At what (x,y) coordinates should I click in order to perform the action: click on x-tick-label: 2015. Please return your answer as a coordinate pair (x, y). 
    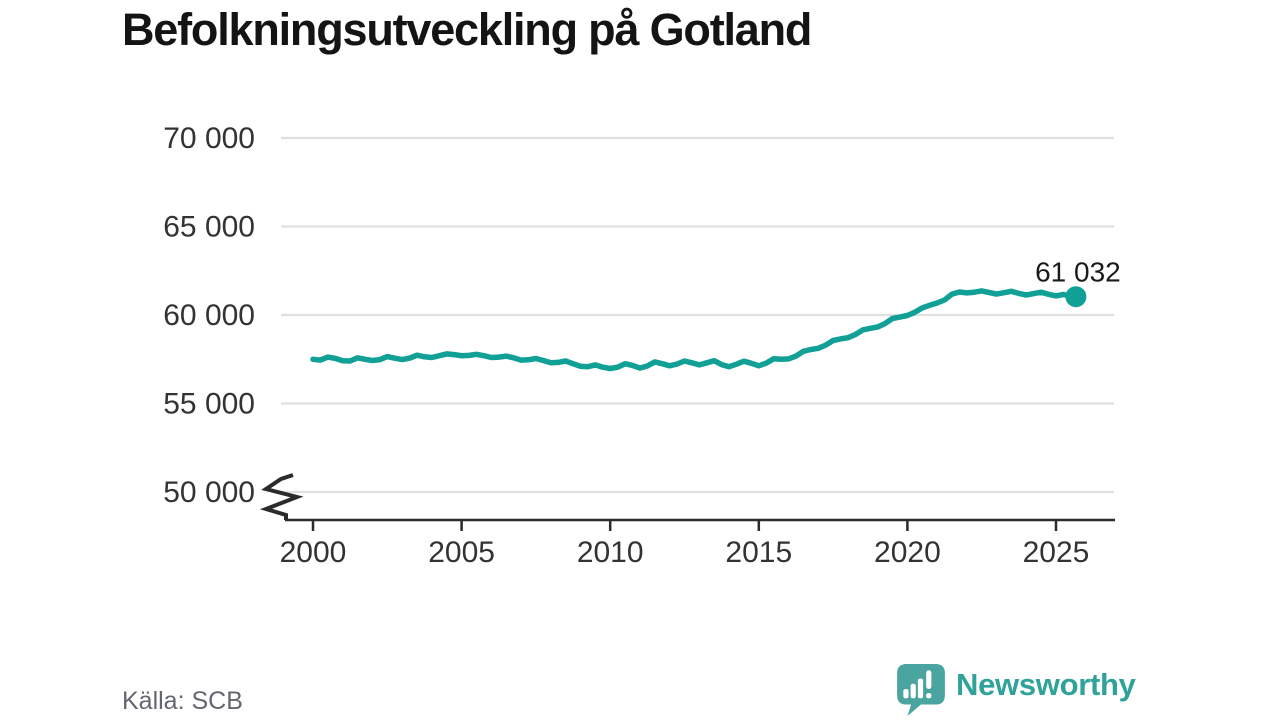
    Looking at the image, I should click on (758, 552).